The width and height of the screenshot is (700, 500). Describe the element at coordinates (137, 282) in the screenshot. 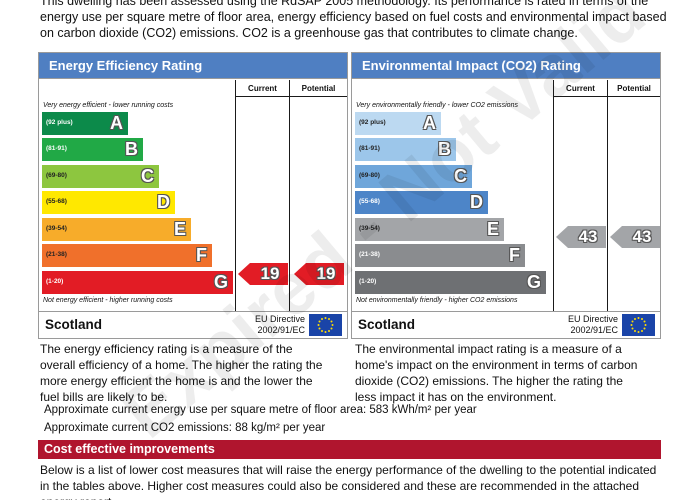

I see `ee-band-g: (1-20) G` at that location.